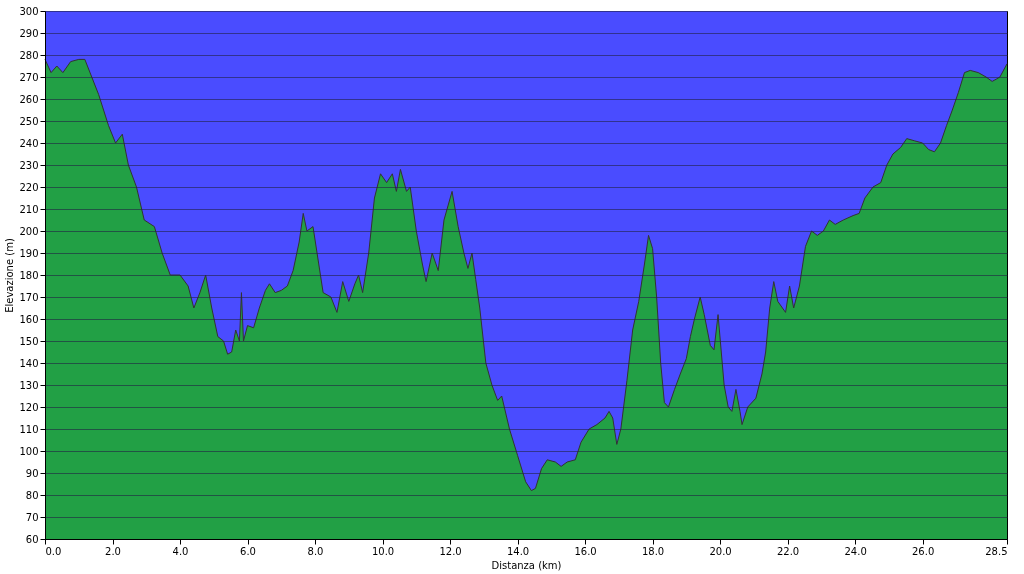  What do you see at coordinates (29, 451) in the screenshot?
I see `y-tick-label: 100` at bounding box center [29, 451].